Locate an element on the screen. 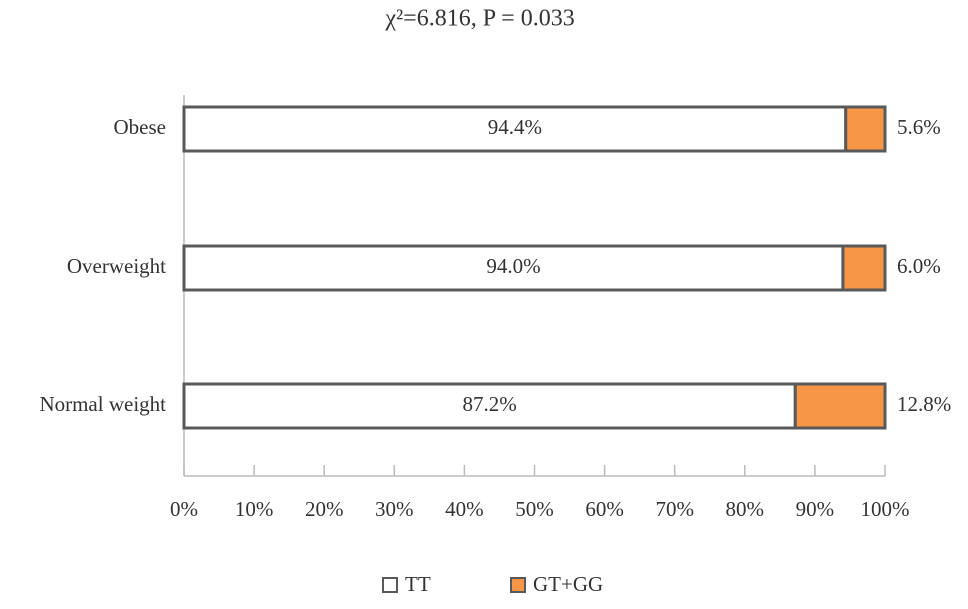  x-tick-label: 80% is located at coordinates (745, 509).